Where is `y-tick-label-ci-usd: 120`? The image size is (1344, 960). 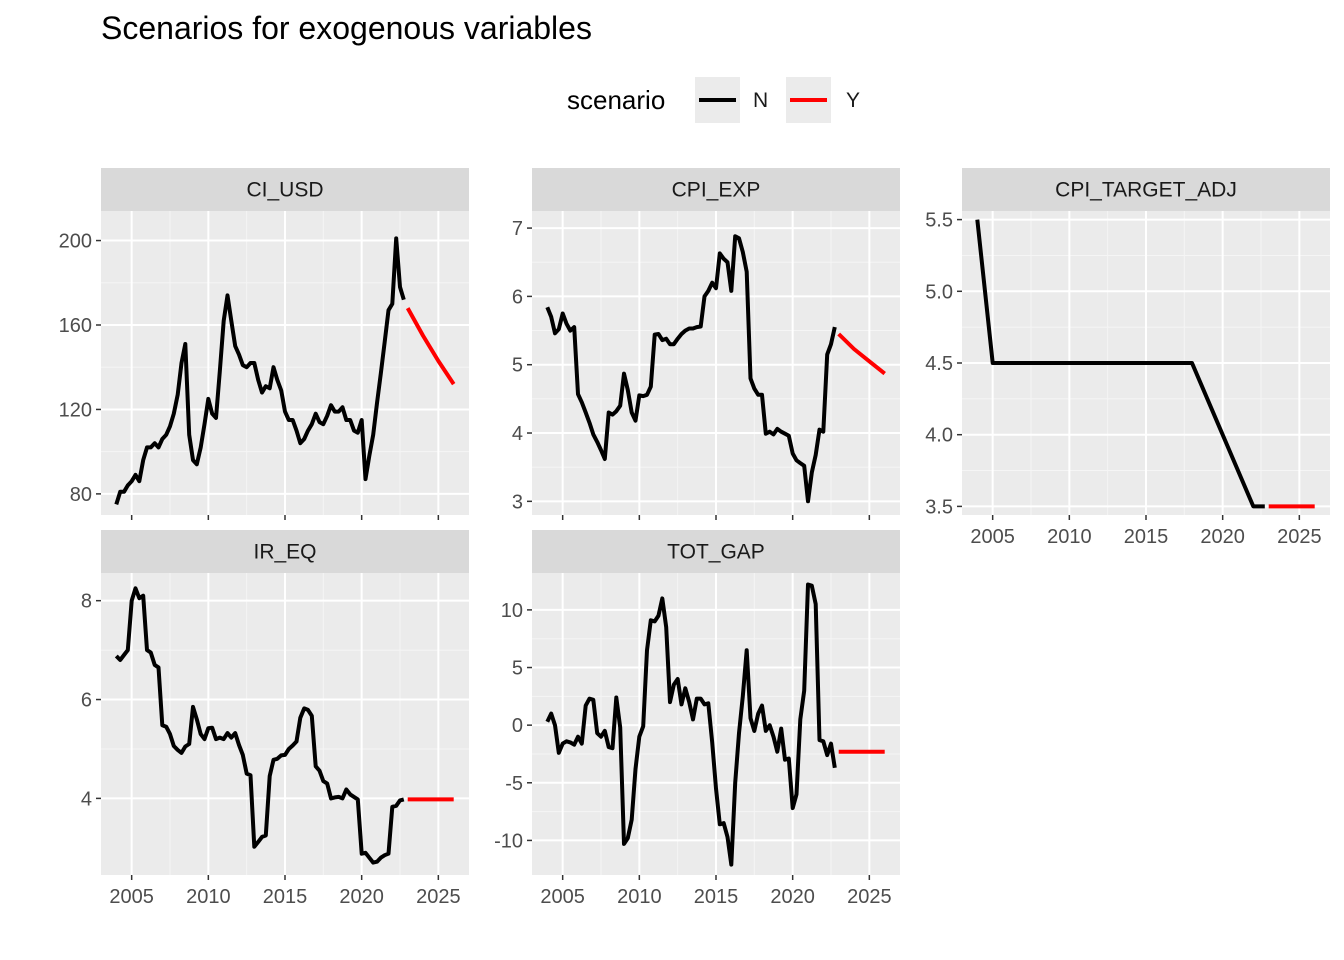
y-tick-label-ci-usd: 120 is located at coordinates (75, 410).